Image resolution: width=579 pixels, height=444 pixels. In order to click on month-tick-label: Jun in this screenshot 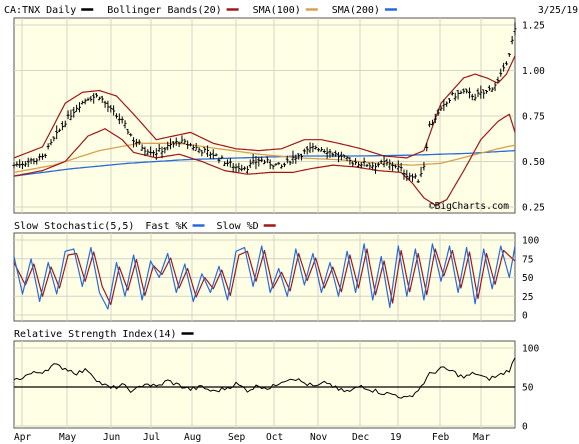, I will do `click(111, 437)`.